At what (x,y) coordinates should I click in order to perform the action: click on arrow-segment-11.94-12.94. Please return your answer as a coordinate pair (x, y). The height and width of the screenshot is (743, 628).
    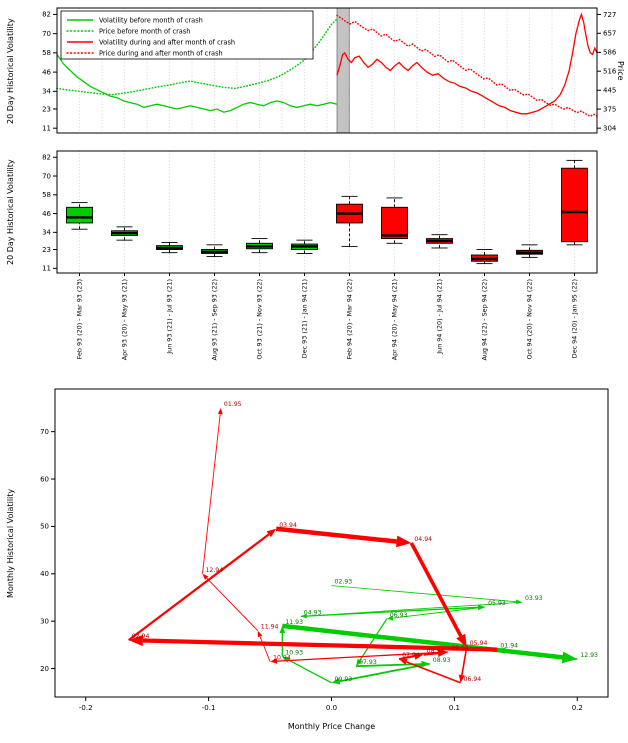
    Looking at the image, I should click on (232, 604).